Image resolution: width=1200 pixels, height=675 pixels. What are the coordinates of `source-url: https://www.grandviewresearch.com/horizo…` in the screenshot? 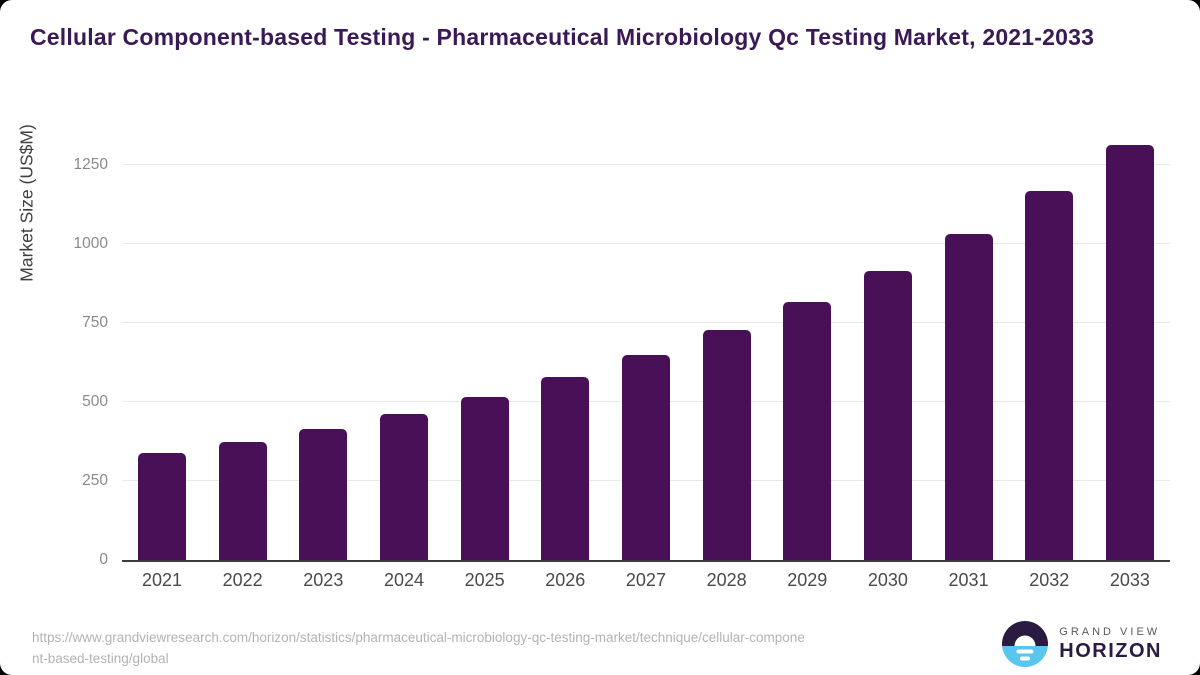 It's located at (497, 649).